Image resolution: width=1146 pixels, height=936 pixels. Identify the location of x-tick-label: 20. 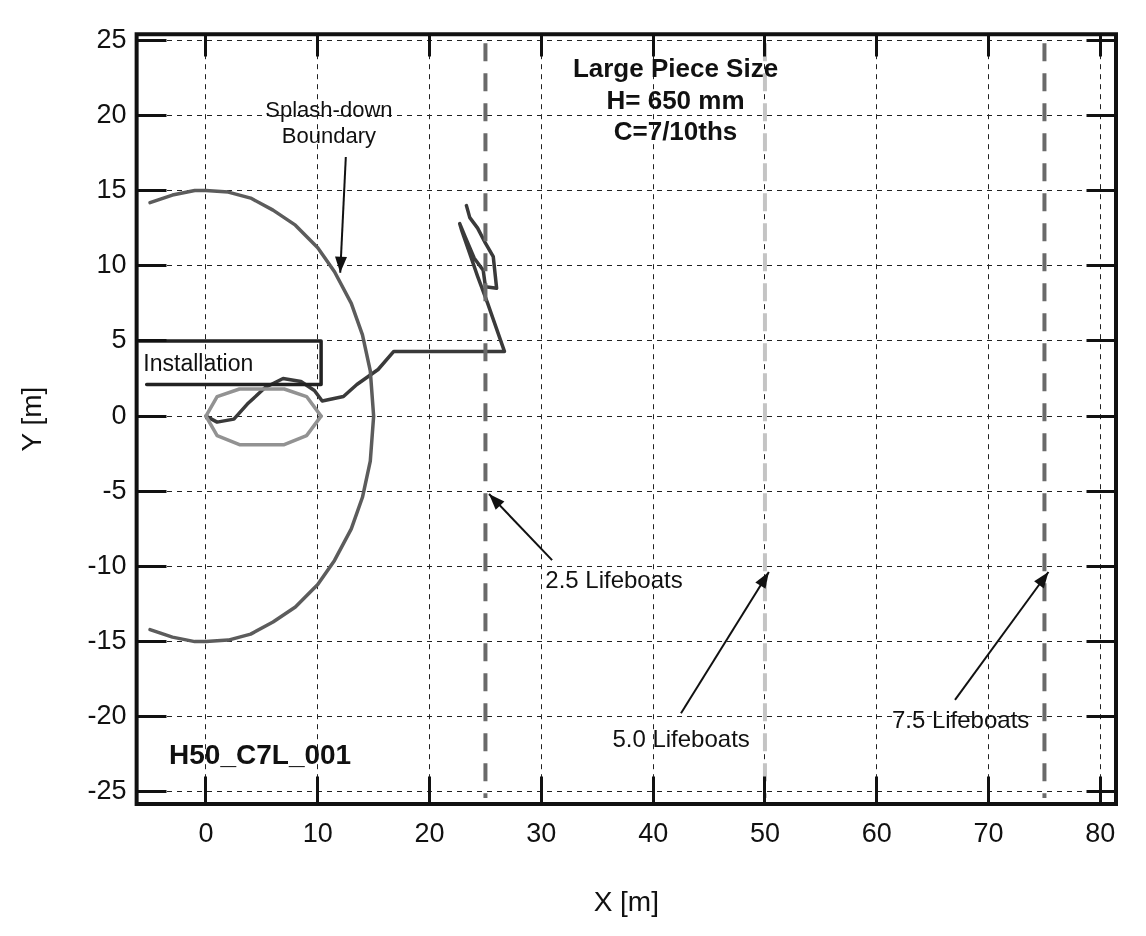
(429, 832).